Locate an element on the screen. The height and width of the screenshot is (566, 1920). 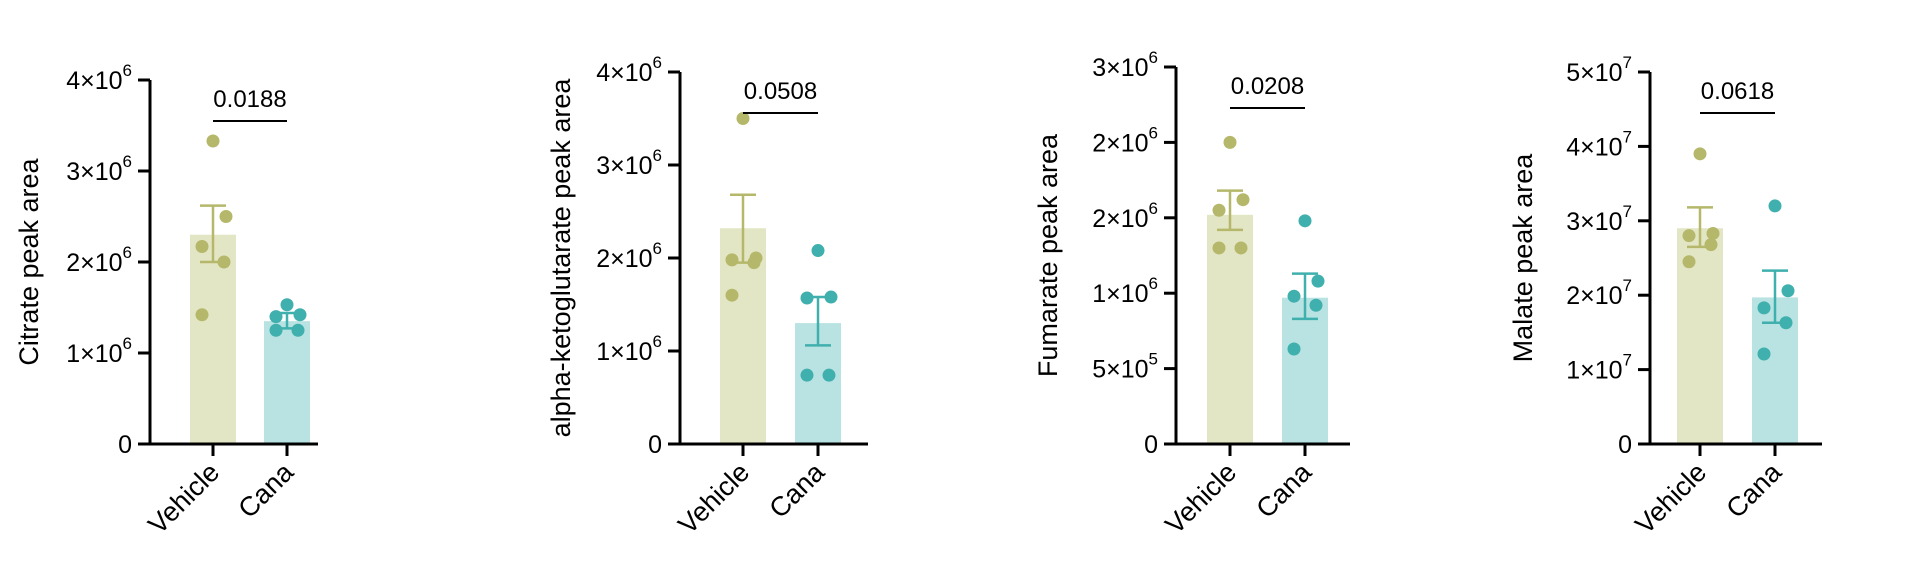
y-axis-title: alpha-ketoglutarate peak area is located at coordinates (561, 258).